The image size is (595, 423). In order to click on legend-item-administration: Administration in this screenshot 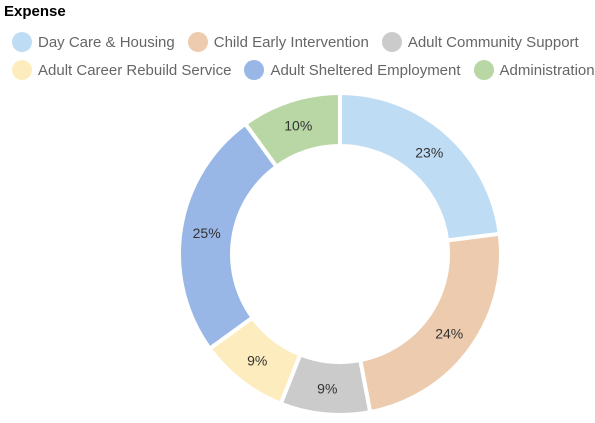, I will do `click(534, 70)`.